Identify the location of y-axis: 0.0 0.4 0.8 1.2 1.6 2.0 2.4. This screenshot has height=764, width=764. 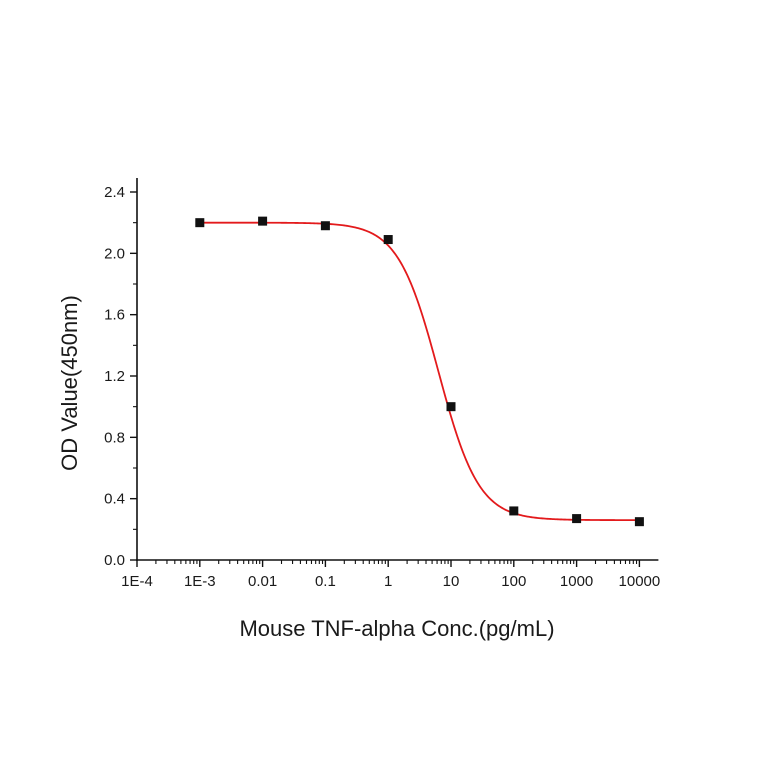
(121, 373).